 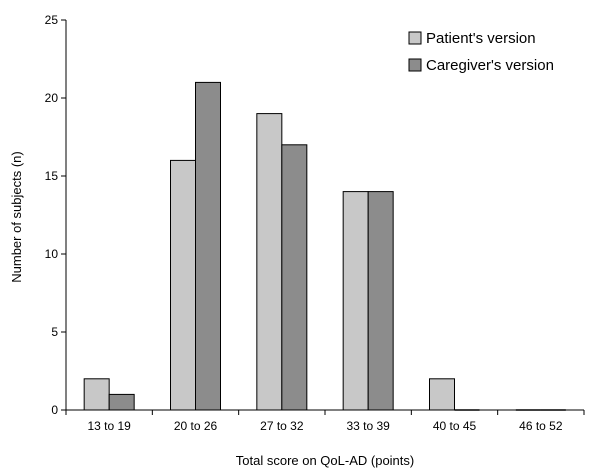 What do you see at coordinates (481, 38) in the screenshot?
I see `legend-label: Patient's version` at bounding box center [481, 38].